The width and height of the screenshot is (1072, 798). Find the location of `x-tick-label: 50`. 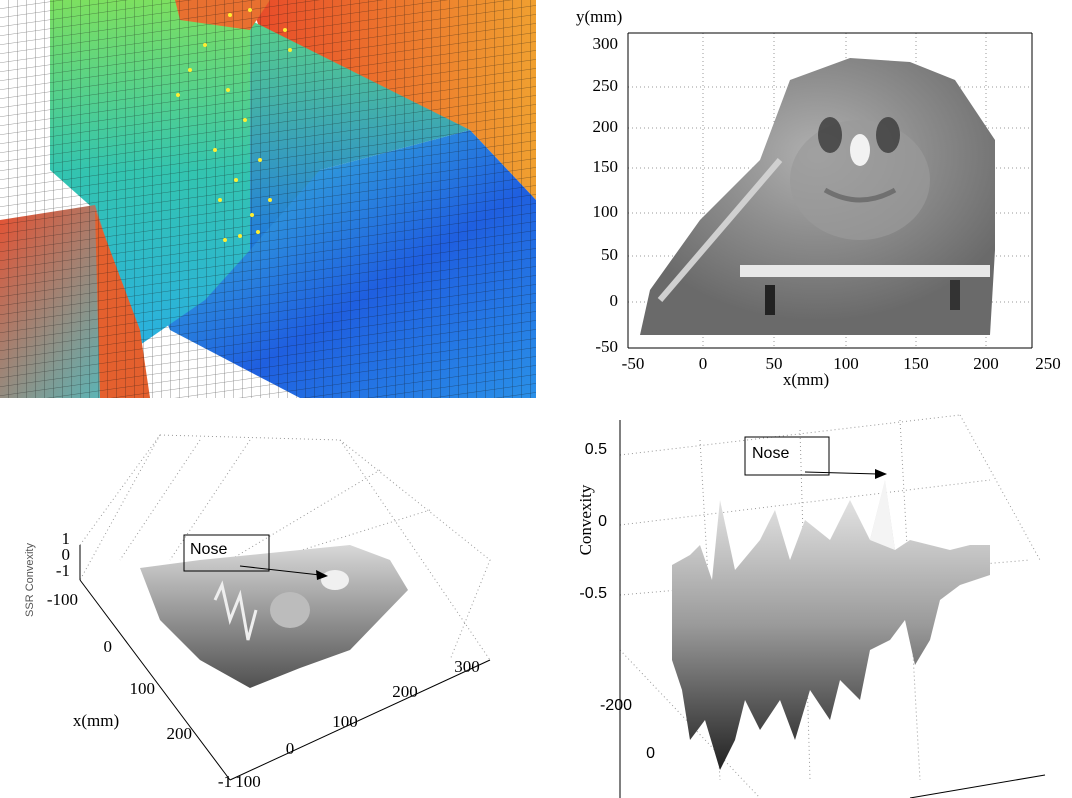

x-tick-label: 50 is located at coordinates (774, 363).